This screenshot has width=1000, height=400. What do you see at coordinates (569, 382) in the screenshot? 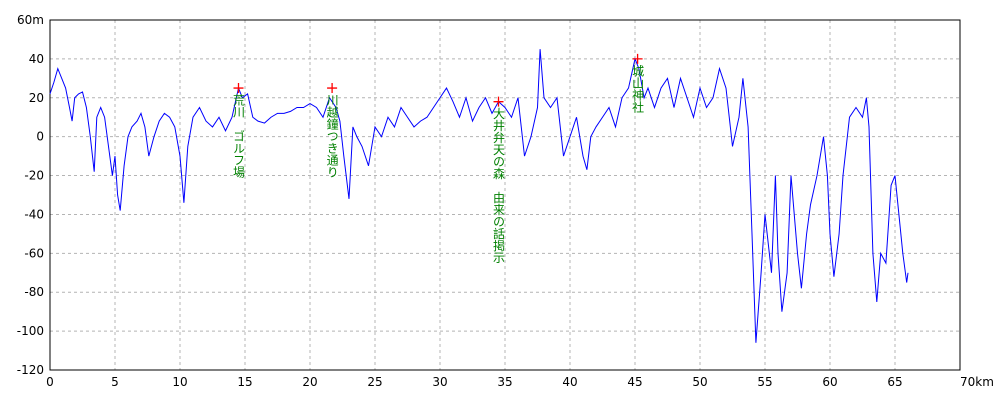
I see `x-tick-label: 40` at bounding box center [569, 382].